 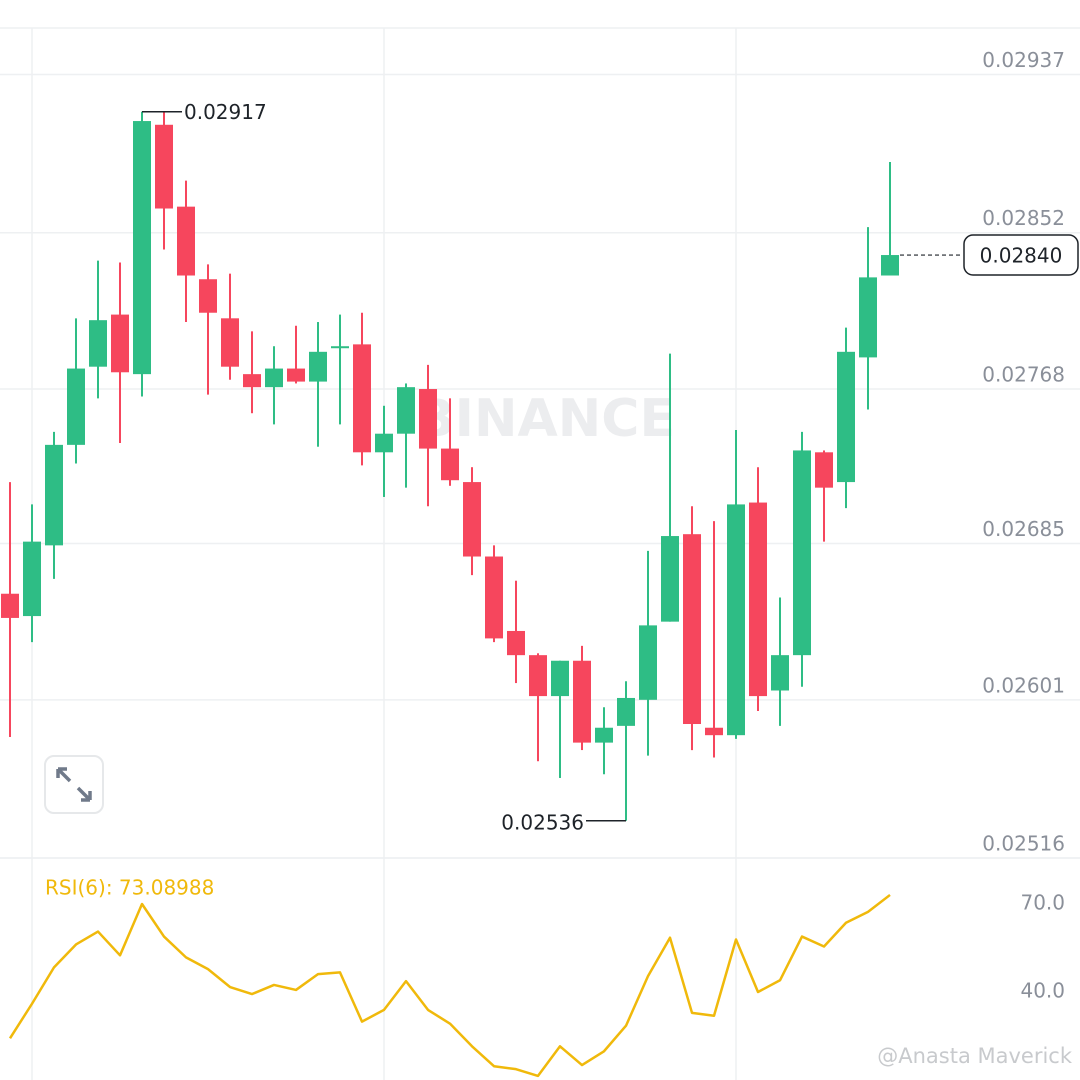 What do you see at coordinates (1023, 375) in the screenshot?
I see `y-tick-label: 0.02768` at bounding box center [1023, 375].